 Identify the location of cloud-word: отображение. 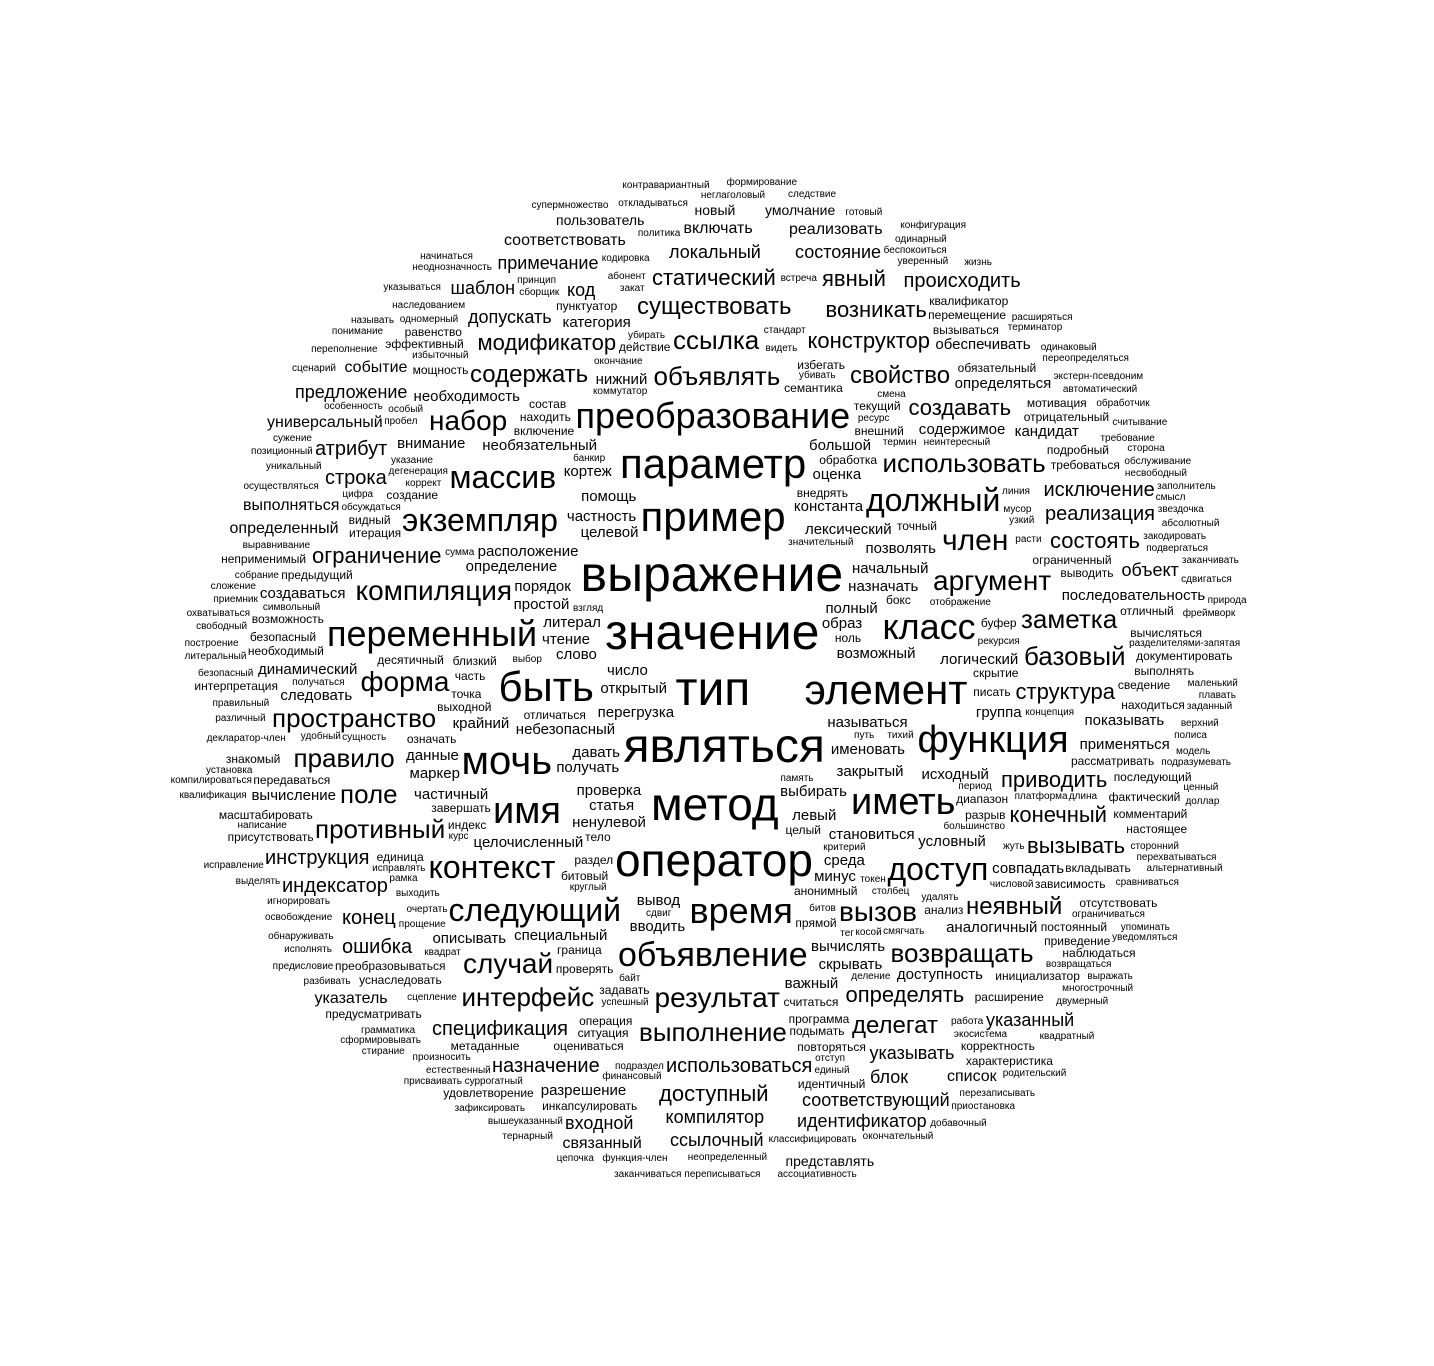
(960, 602).